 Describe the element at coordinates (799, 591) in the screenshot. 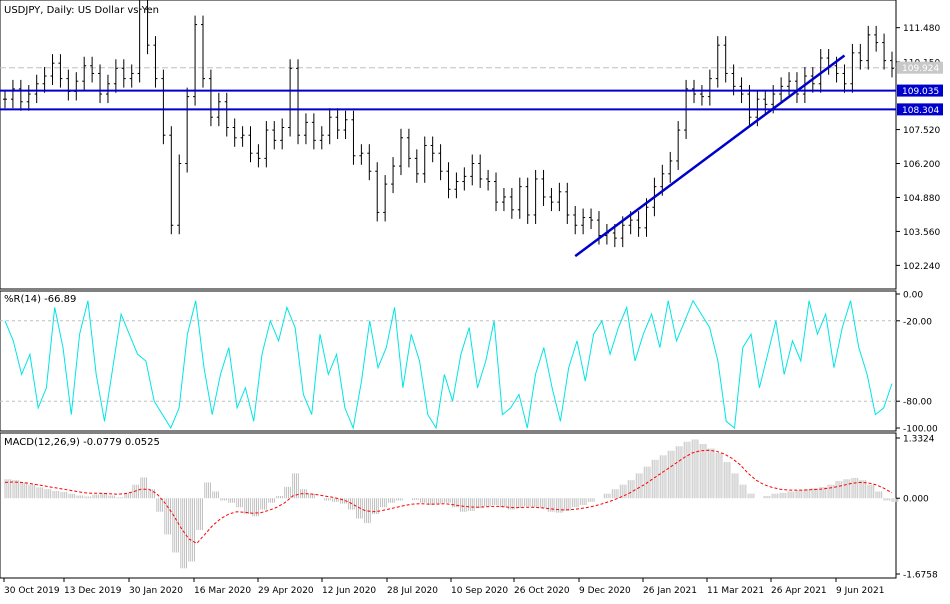

I see `x-tick-label: 26 Apr 2021` at that location.